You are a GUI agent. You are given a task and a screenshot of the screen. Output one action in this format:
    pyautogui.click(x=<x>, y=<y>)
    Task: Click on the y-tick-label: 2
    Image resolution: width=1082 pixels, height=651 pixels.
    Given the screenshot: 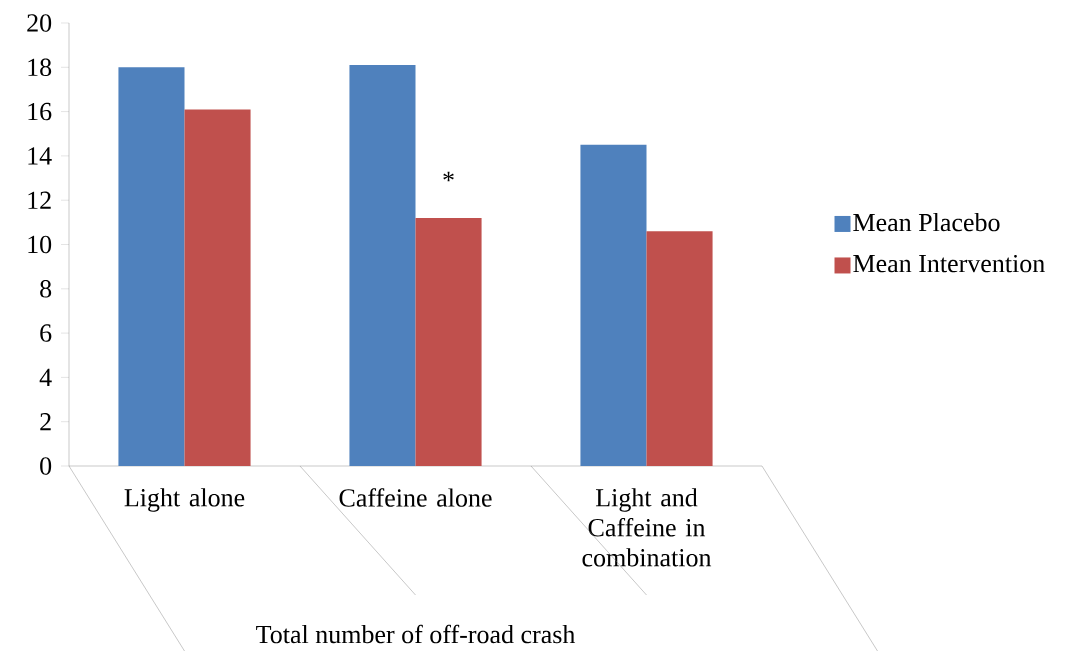 What is the action you would take?
    pyautogui.click(x=45, y=422)
    